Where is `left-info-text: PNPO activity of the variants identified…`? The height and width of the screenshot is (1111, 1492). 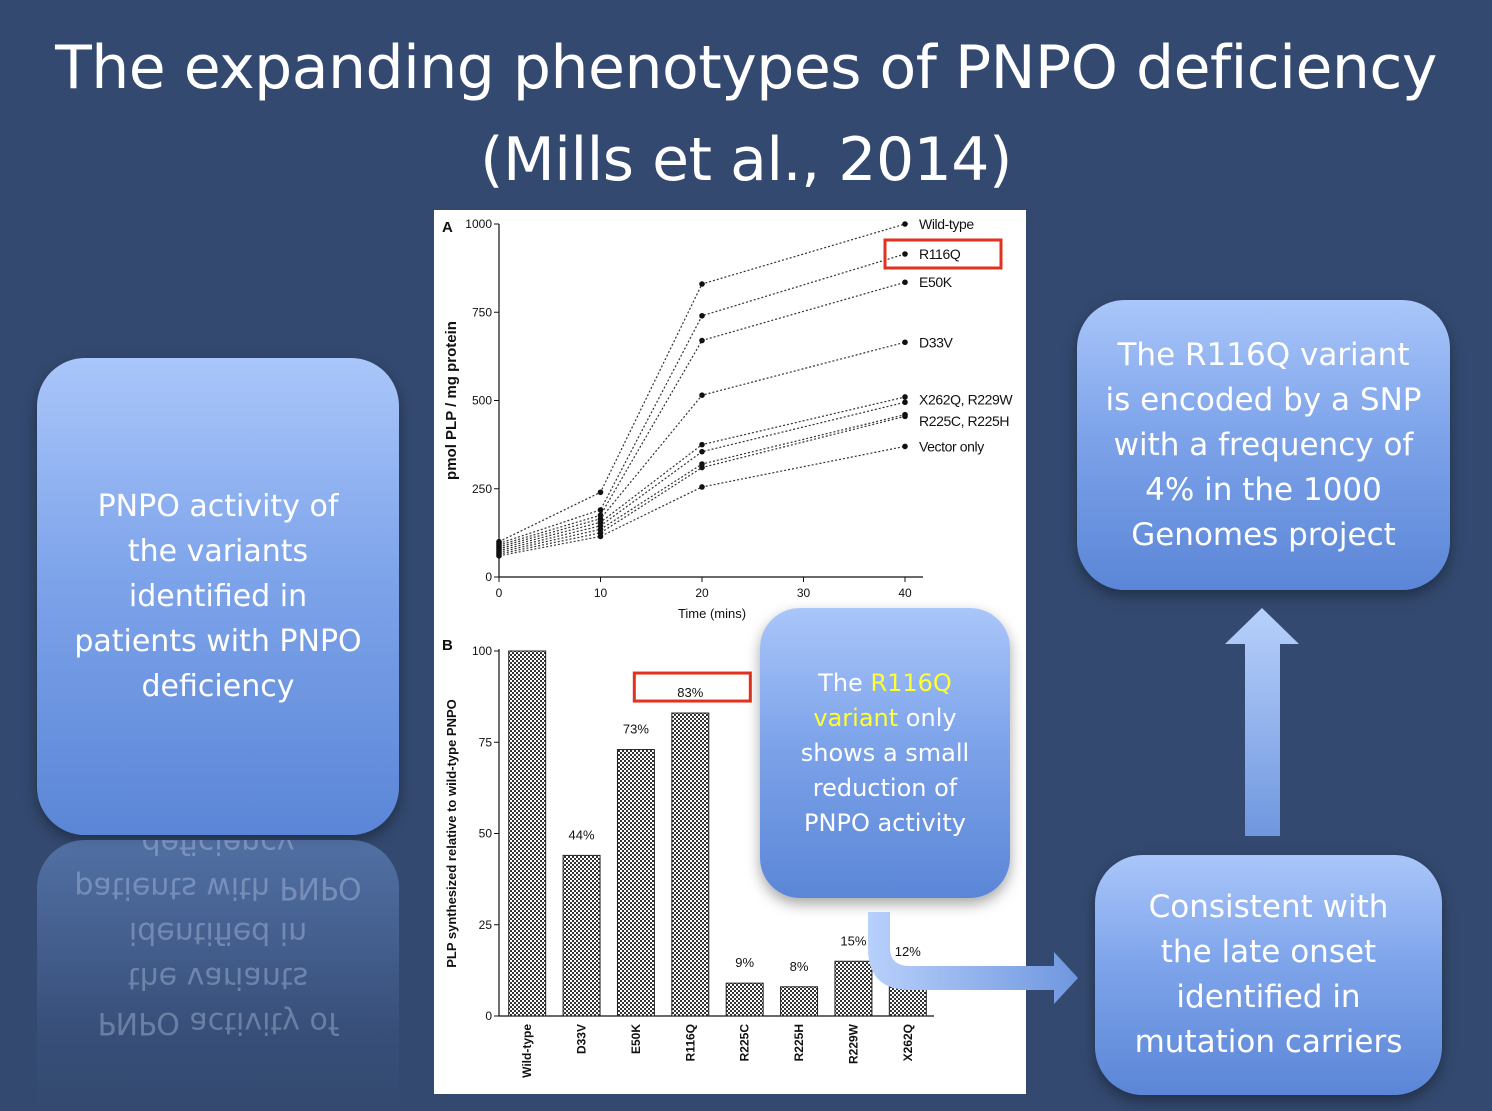
left-info-text: PNPO activity of the variants identified… is located at coordinates (218, 596).